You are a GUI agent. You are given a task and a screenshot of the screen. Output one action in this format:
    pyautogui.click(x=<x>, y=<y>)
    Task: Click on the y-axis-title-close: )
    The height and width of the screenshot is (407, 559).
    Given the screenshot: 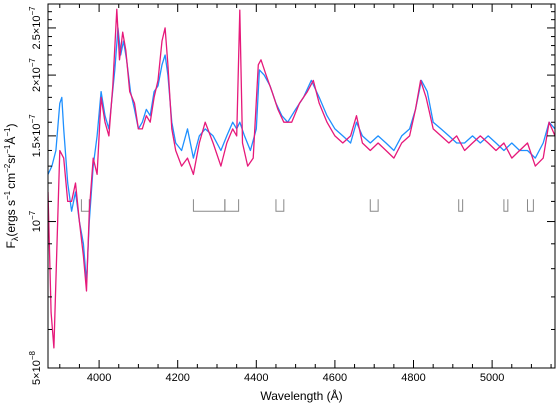 What is the action you would take?
    pyautogui.click(x=11, y=125)
    